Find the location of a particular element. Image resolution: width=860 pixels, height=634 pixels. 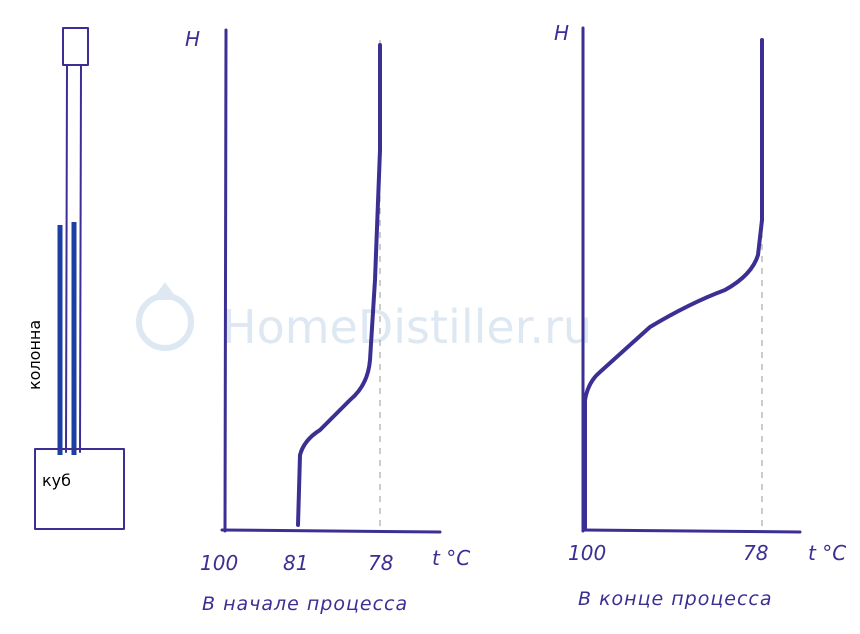

watermark-icon is located at coordinates (165, 322).